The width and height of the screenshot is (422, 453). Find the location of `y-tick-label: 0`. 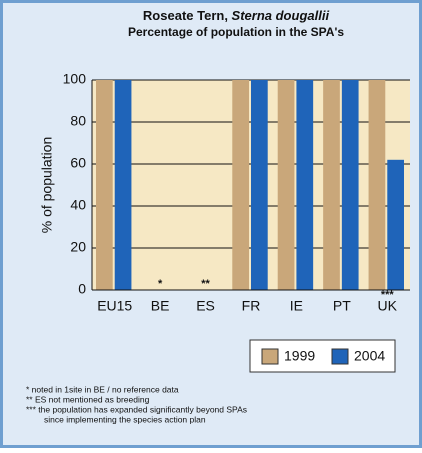

y-tick-label: 0 is located at coordinates (82, 289).